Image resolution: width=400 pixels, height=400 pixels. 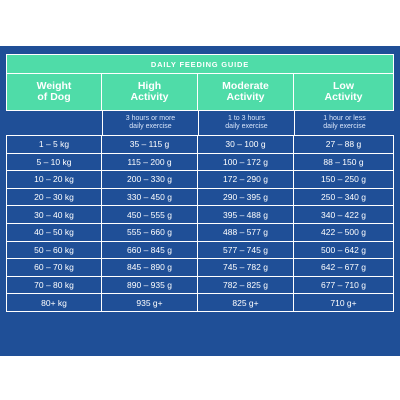 I want to click on header-weight-line-2: of Dog, so click(x=54, y=97).